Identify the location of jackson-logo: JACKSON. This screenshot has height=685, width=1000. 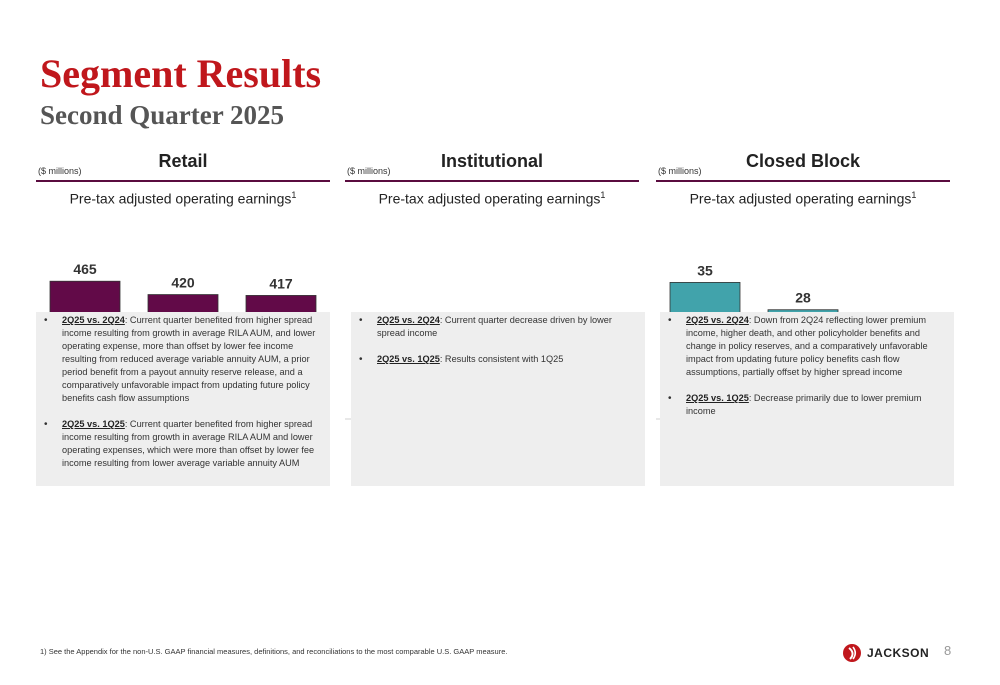
(885, 653).